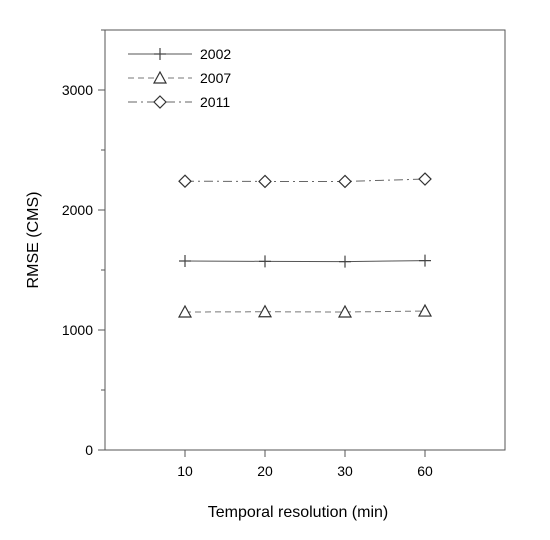 This screenshot has height=540, width=550. I want to click on series-2011, so click(305, 180).